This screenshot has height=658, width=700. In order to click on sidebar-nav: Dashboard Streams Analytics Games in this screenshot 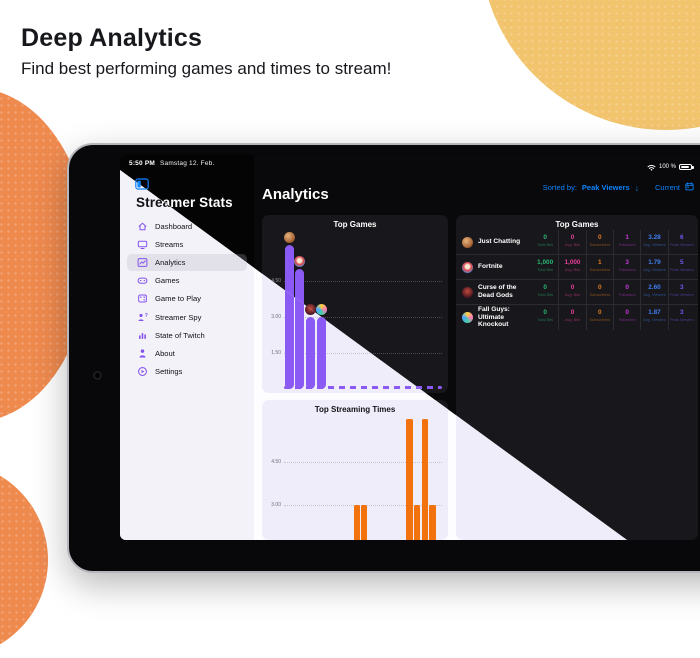, I will do `click(187, 299)`.